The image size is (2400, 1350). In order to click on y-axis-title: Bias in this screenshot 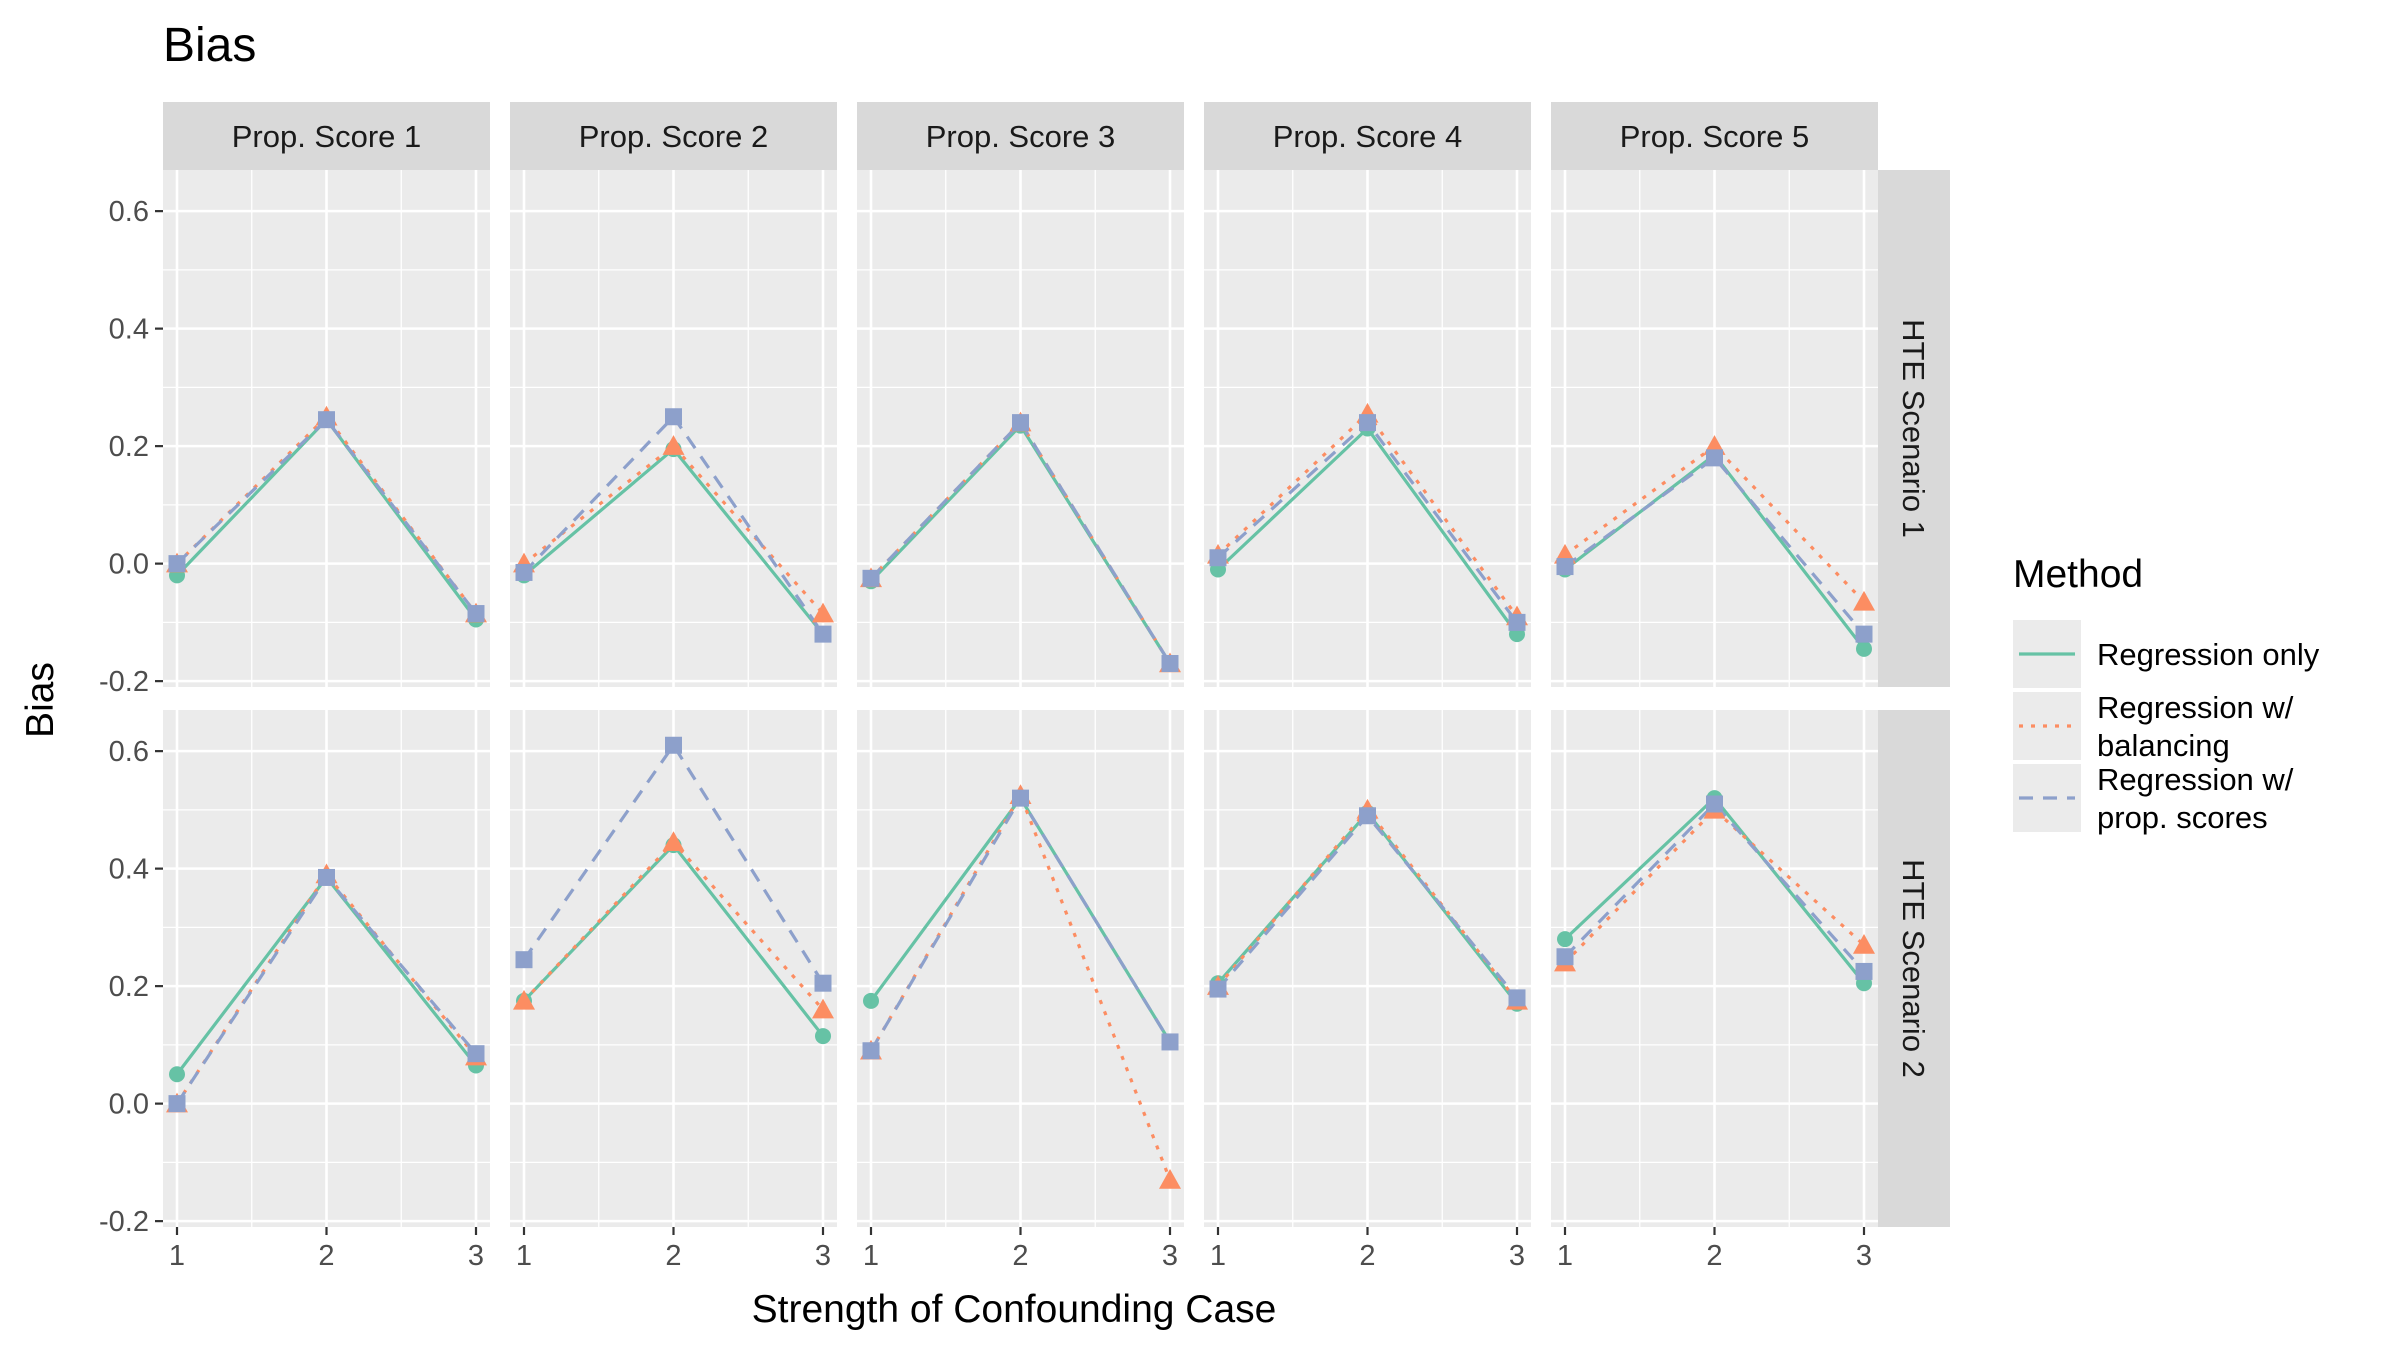, I will do `click(40, 700)`.